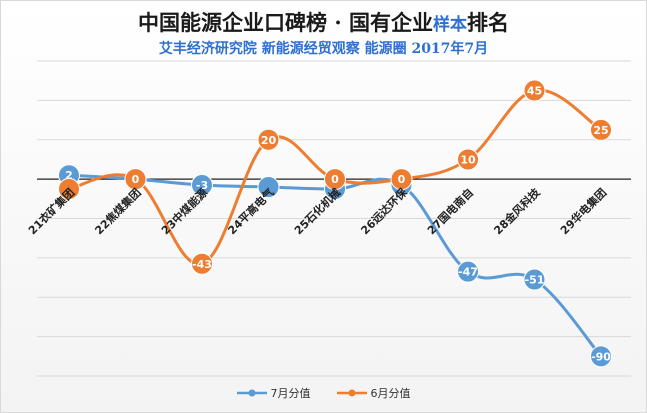 Image resolution: width=647 pixels, height=413 pixels. What do you see at coordinates (450, 211) in the screenshot?
I see `x-tick-label: 27国电南自` at bounding box center [450, 211].